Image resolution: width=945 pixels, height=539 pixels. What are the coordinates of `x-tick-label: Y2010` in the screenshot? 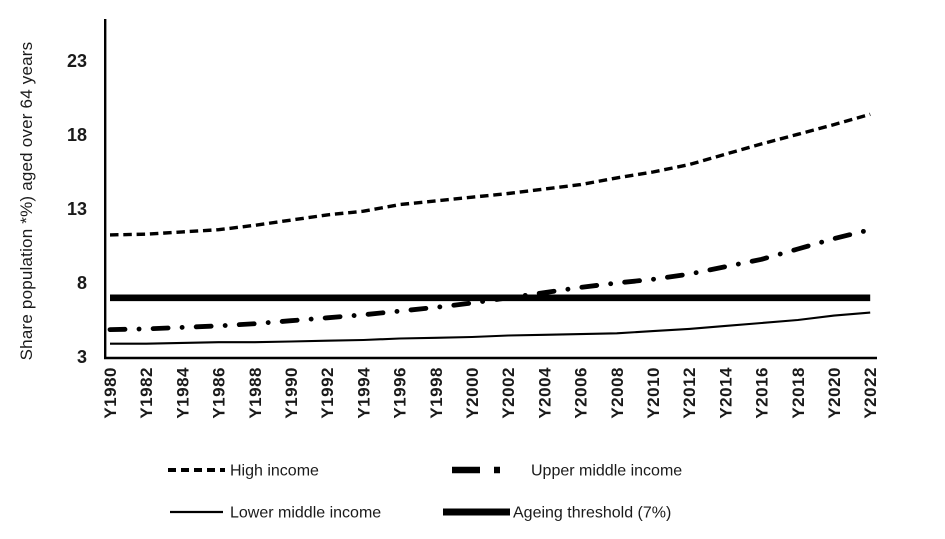 It's located at (653, 393).